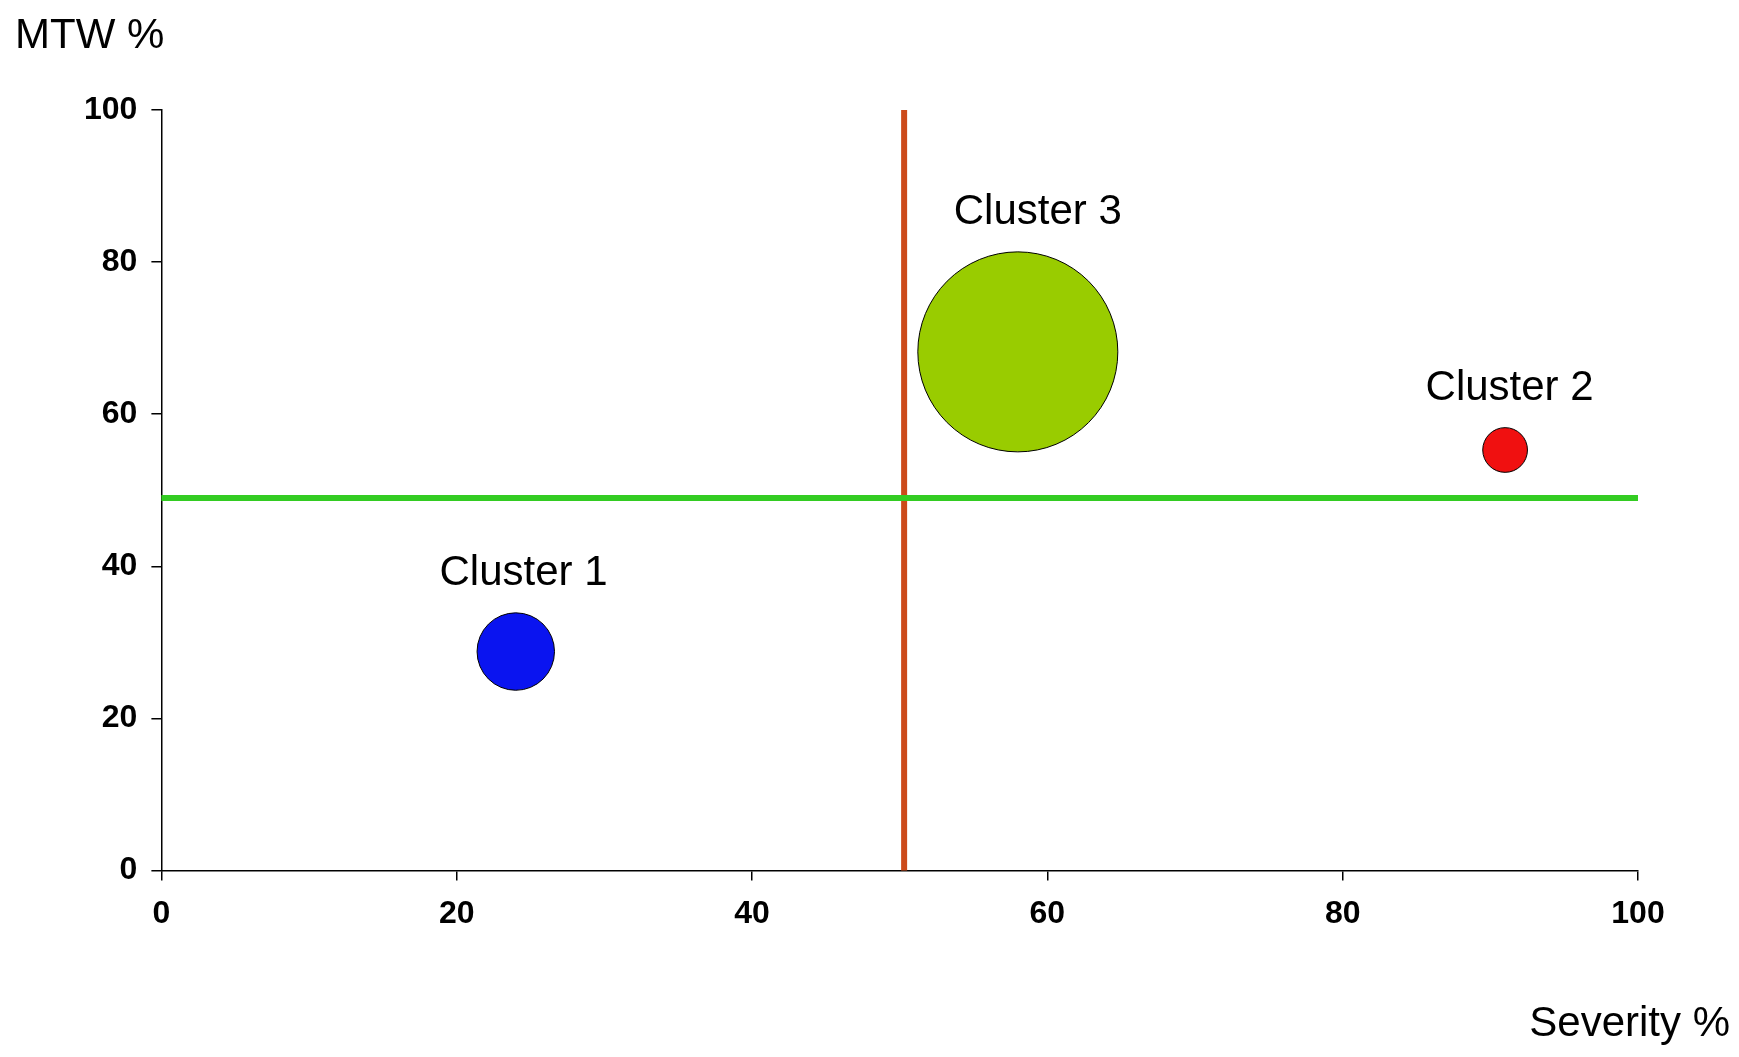  I want to click on series-label: Cluster 3, so click(1037, 210).